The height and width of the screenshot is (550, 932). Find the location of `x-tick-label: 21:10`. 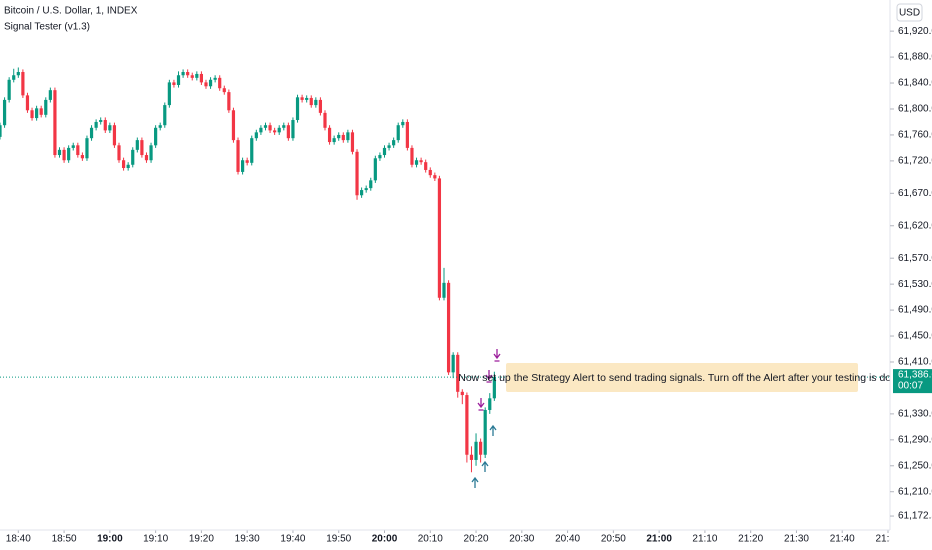

x-tick-label: 21:10 is located at coordinates (704, 539).